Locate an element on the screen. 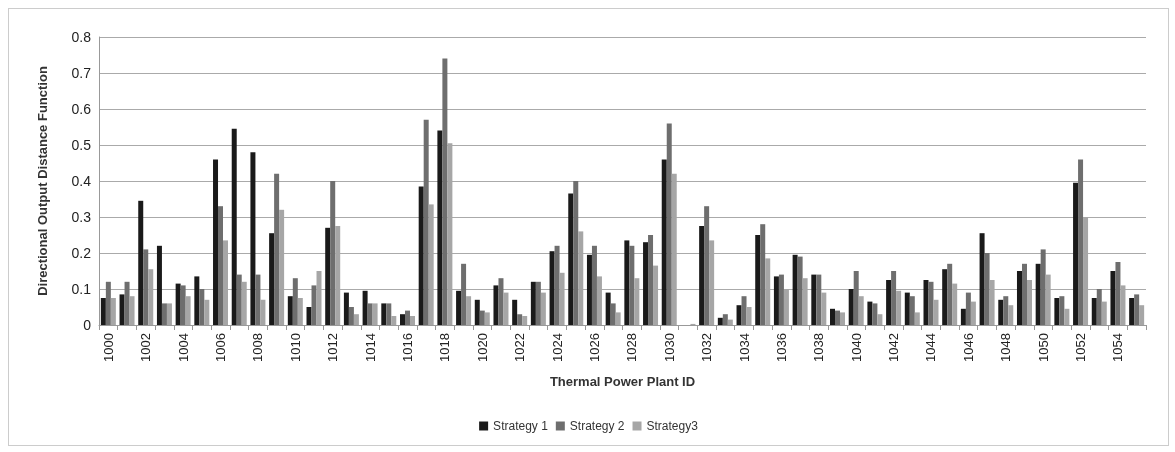 Image resolution: width=1175 pixels, height=452 pixels. x-tick-label: 1010 is located at coordinates (295, 347).